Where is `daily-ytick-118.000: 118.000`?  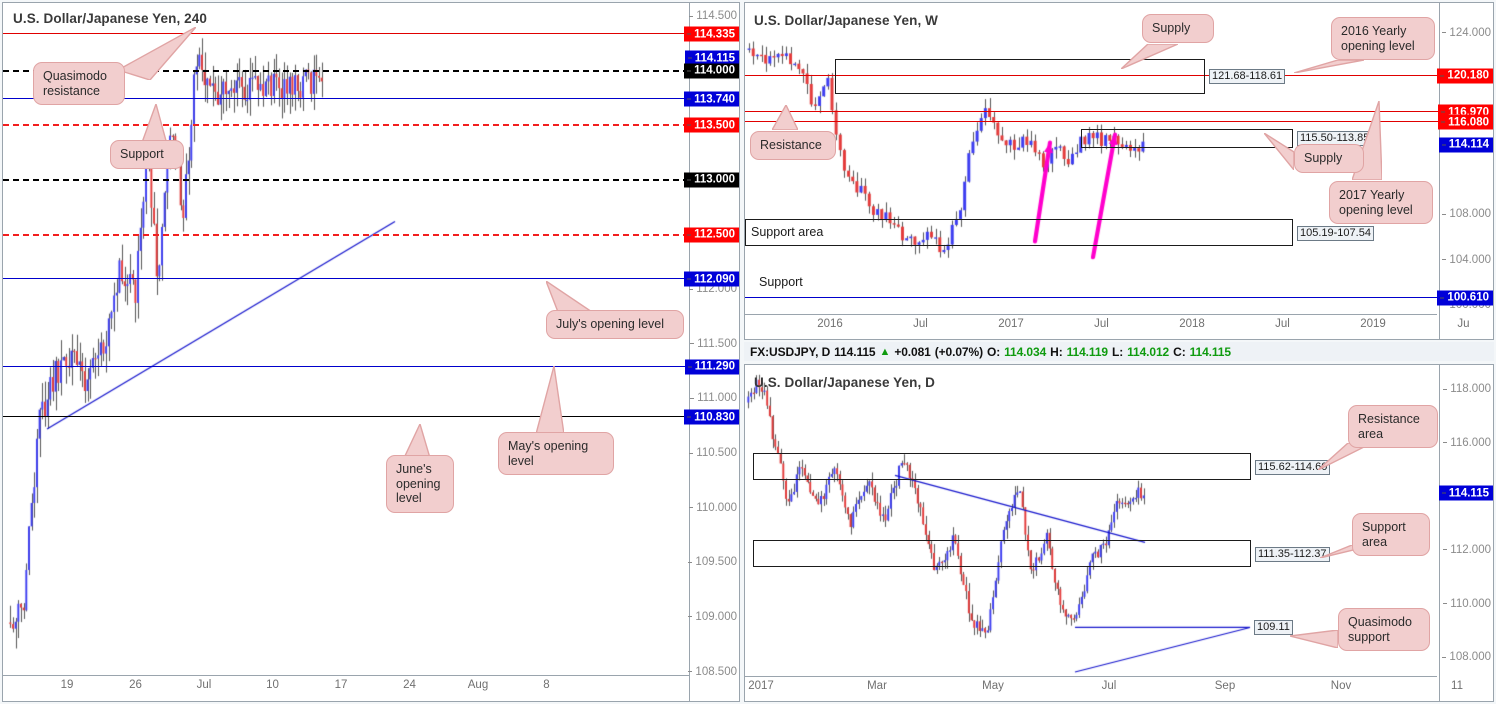
daily-ytick-118.000: 118.000 is located at coordinates (1467, 389).